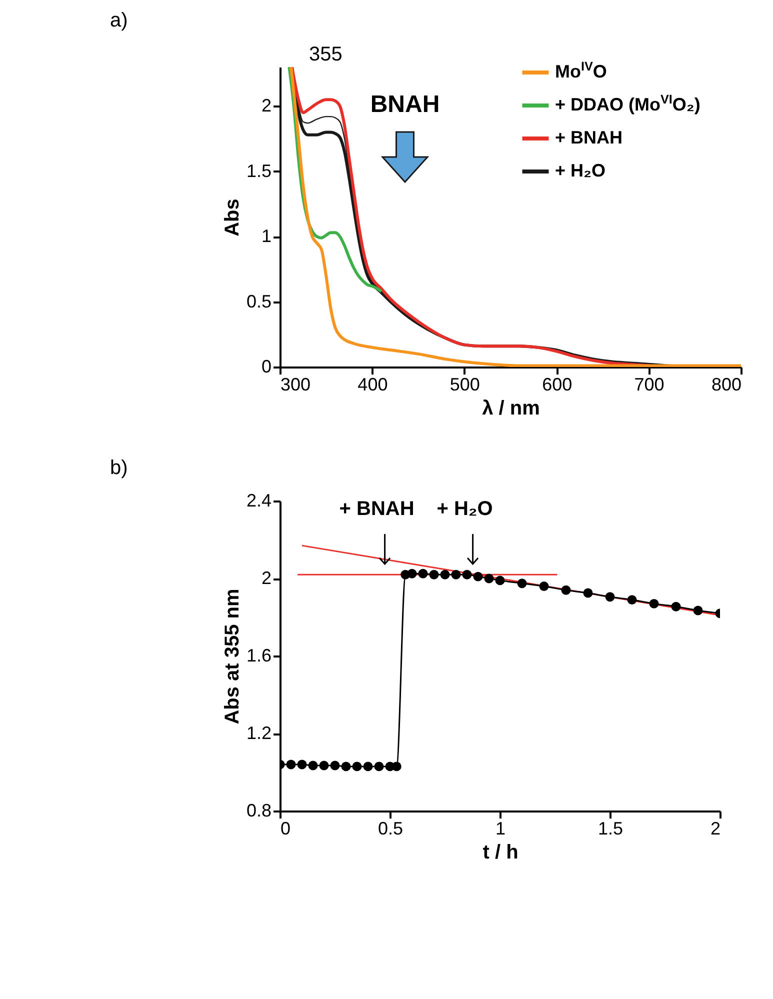 This screenshot has width=773, height=999. I want to click on x-tick-label: 800, so click(726, 384).